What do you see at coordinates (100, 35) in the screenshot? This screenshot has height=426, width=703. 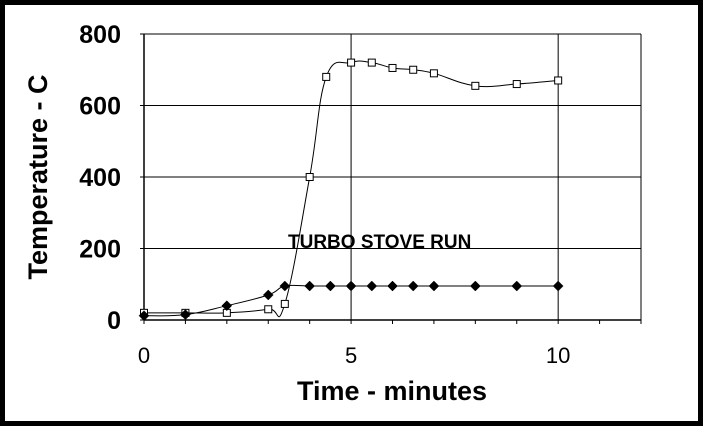 I see `y-tick-label: 800` at bounding box center [100, 35].